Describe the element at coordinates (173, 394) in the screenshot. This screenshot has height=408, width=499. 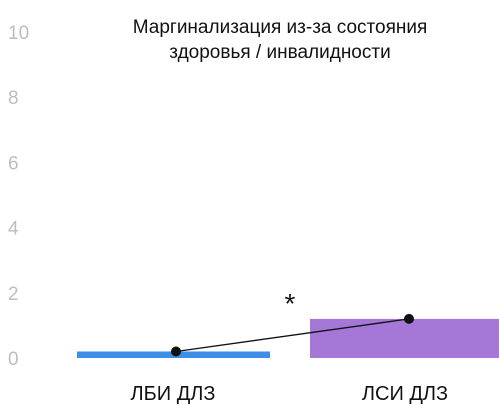
I see `x-category-label: ЛБИ ДЛЗ` at that location.